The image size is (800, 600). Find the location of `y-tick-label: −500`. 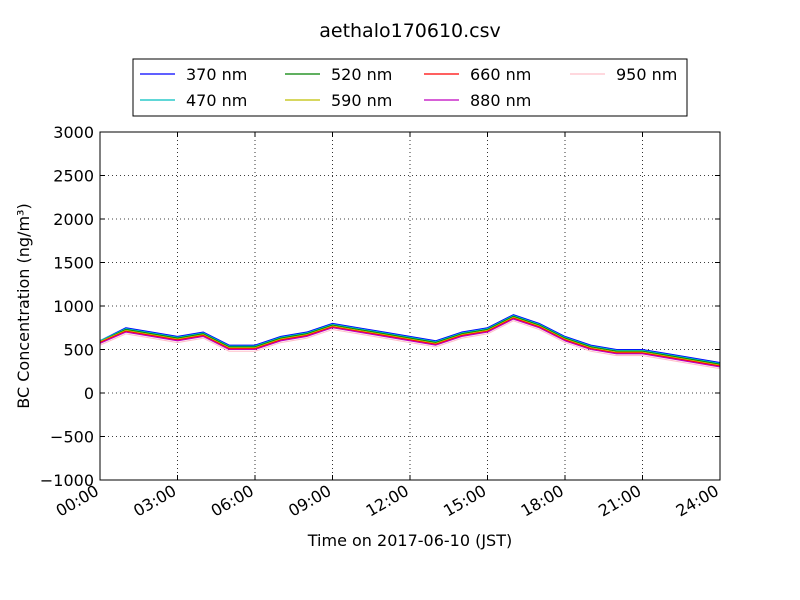

y-tick-label: −500 is located at coordinates (72, 437).